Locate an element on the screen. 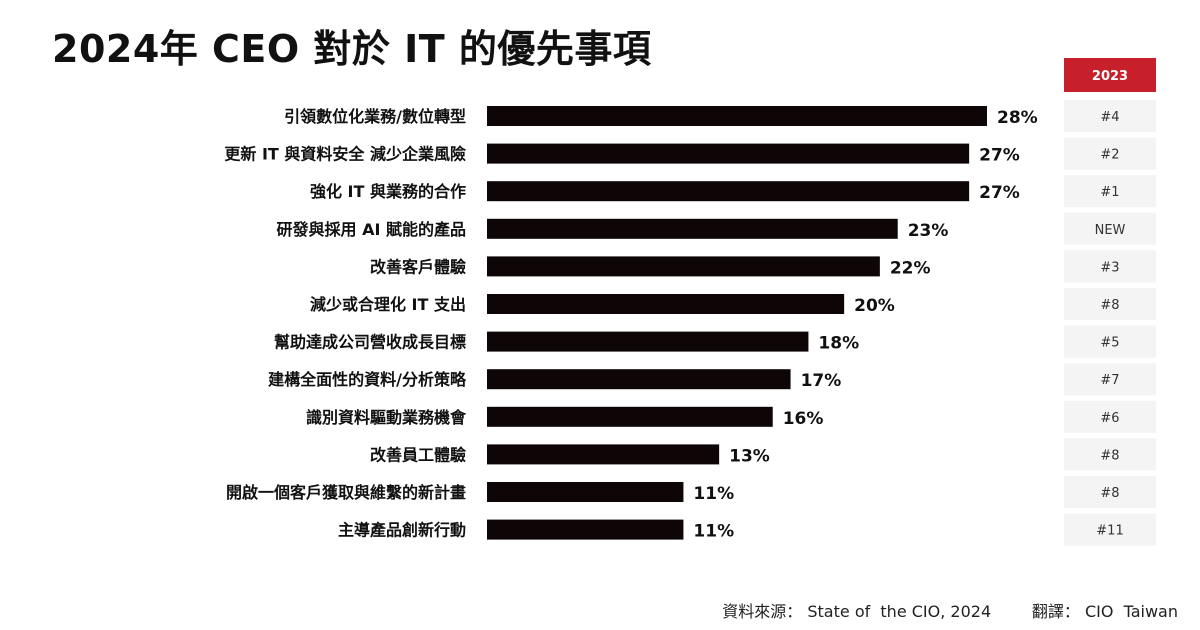  rank-label: #11 is located at coordinates (1109, 531).